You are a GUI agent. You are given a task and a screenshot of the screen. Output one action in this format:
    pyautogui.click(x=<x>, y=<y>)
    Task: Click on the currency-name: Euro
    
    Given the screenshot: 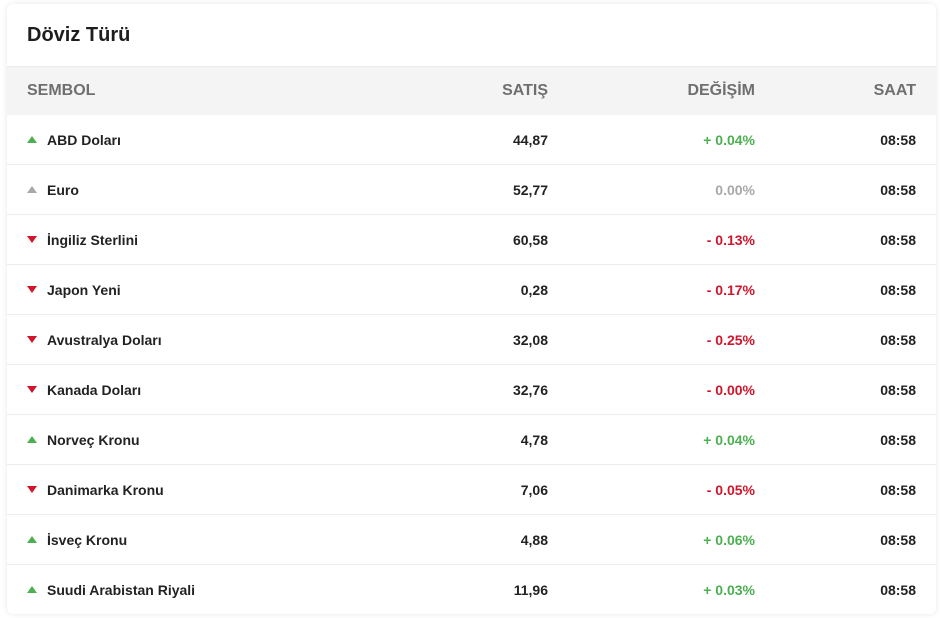 What is the action you would take?
    pyautogui.click(x=63, y=189)
    